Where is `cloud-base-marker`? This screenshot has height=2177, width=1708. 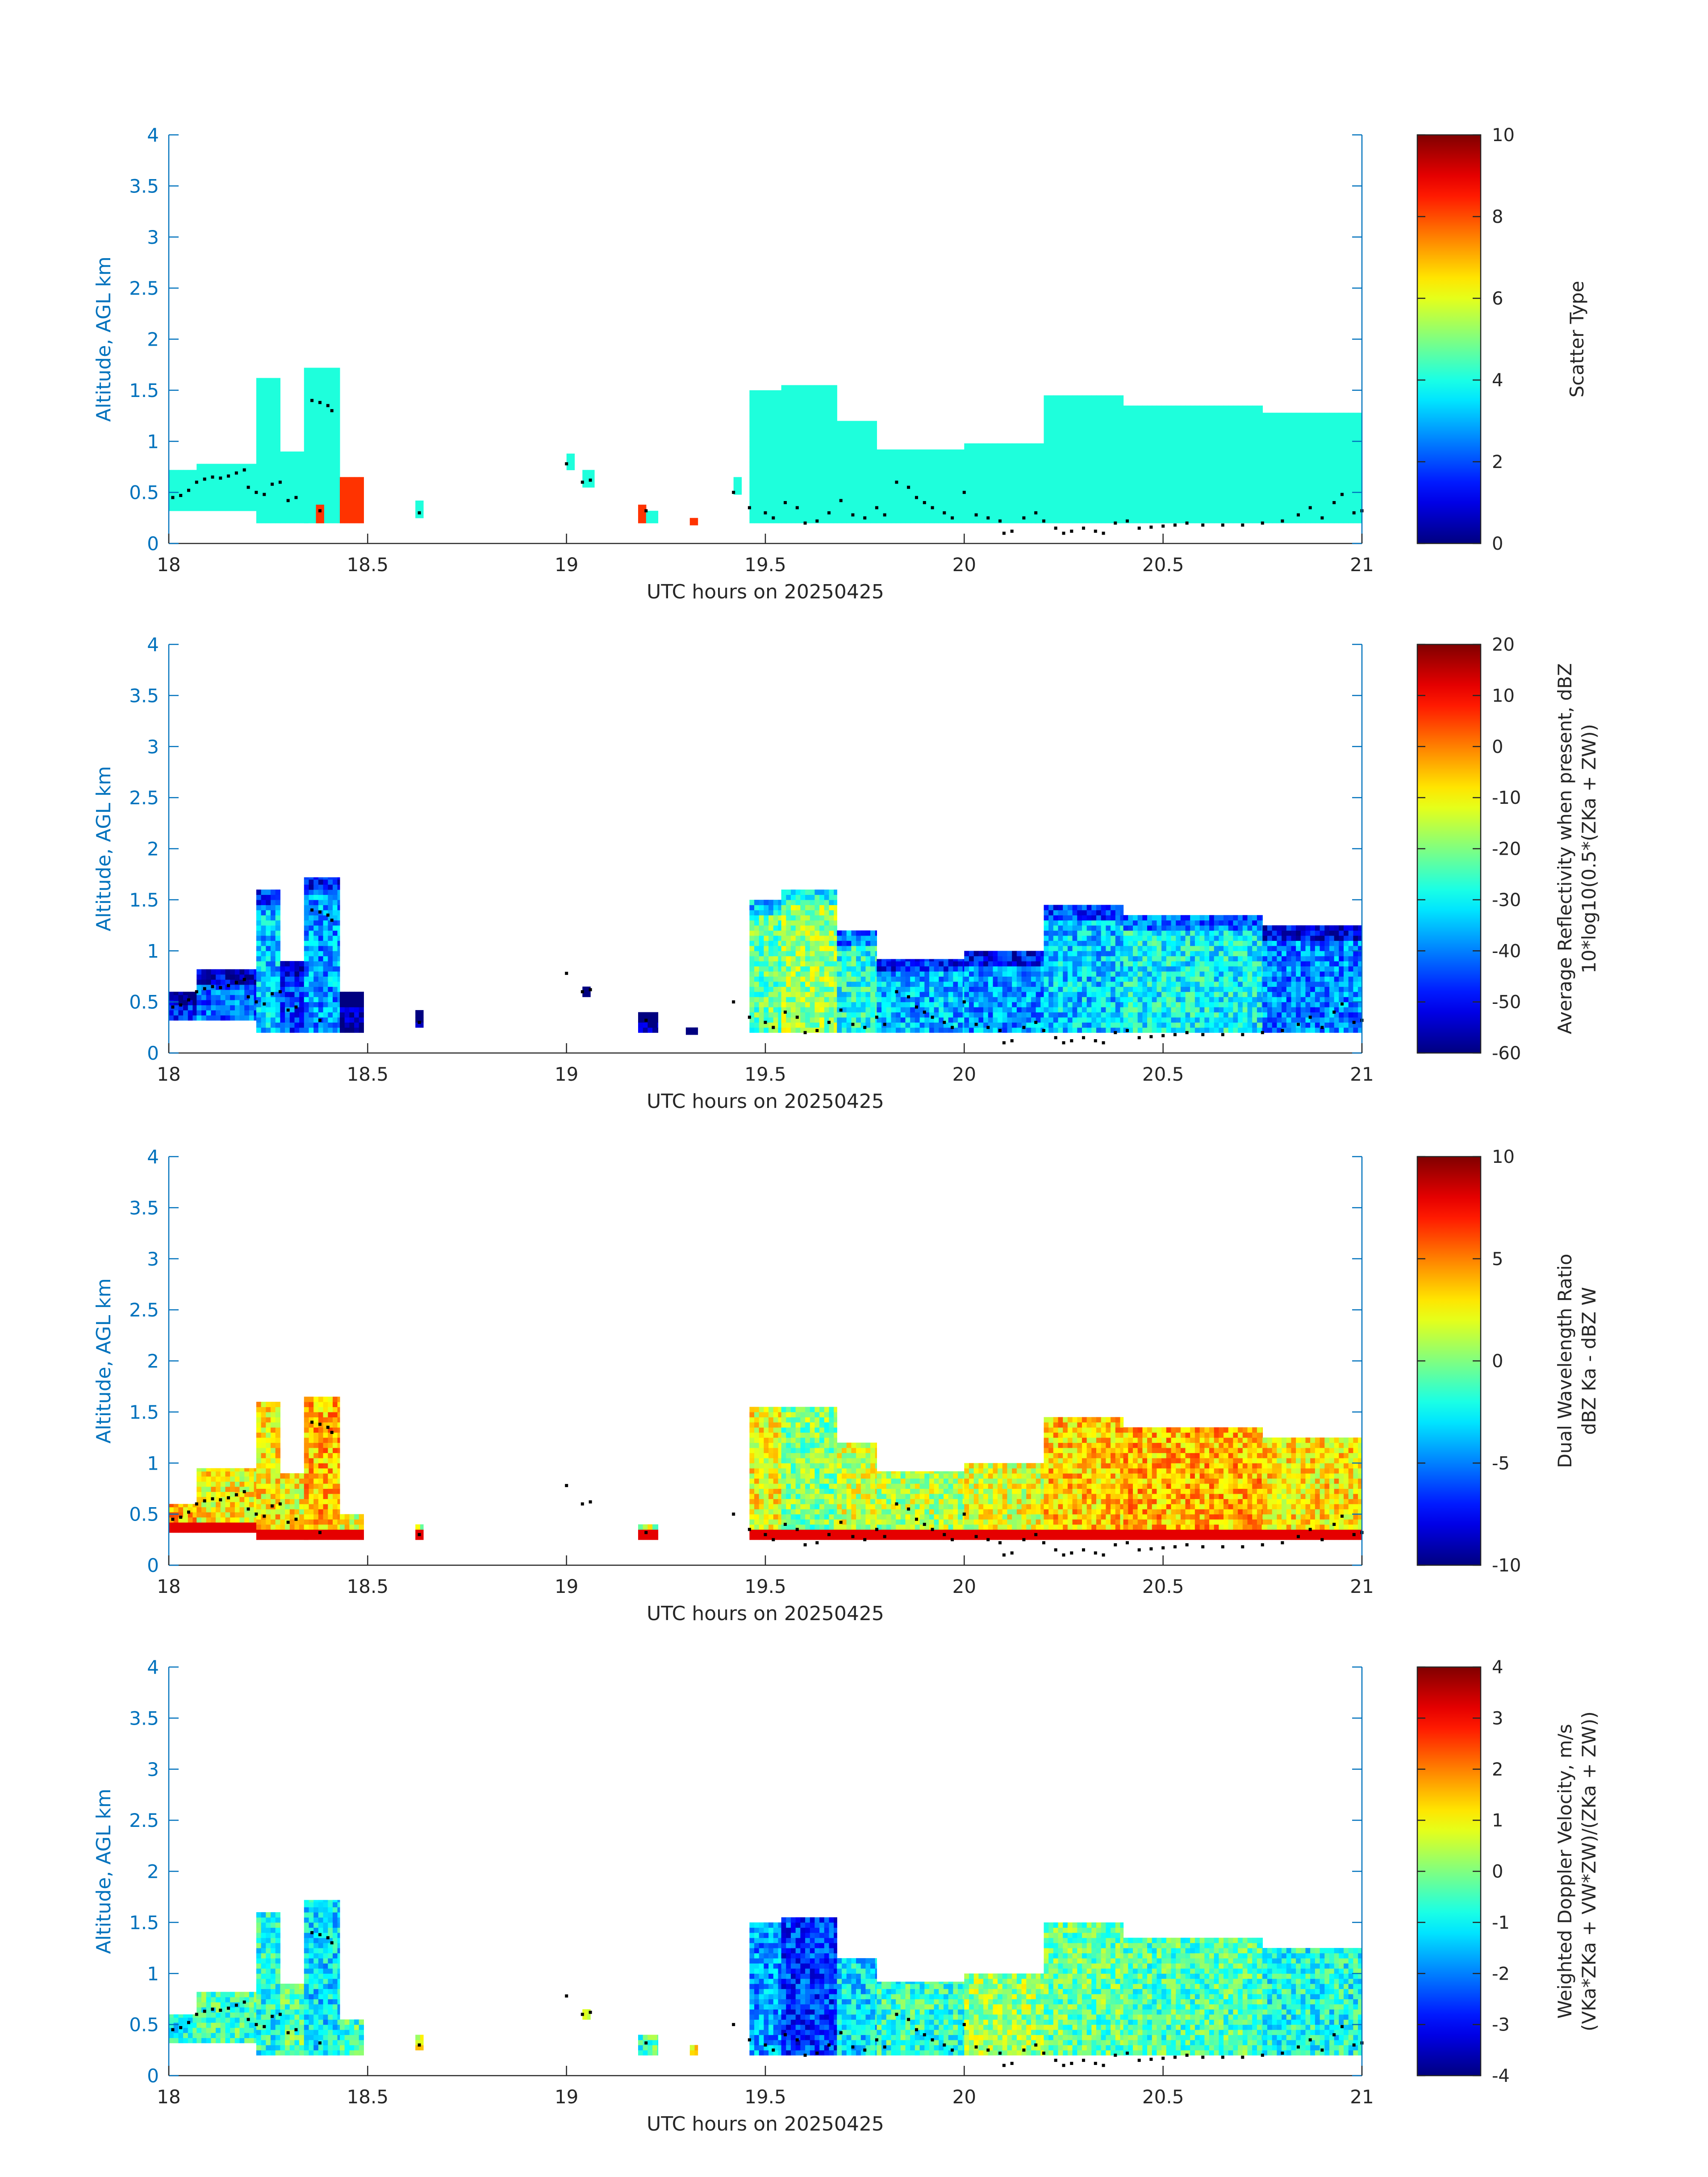
cloud-base-marker is located at coordinates (236, 473).